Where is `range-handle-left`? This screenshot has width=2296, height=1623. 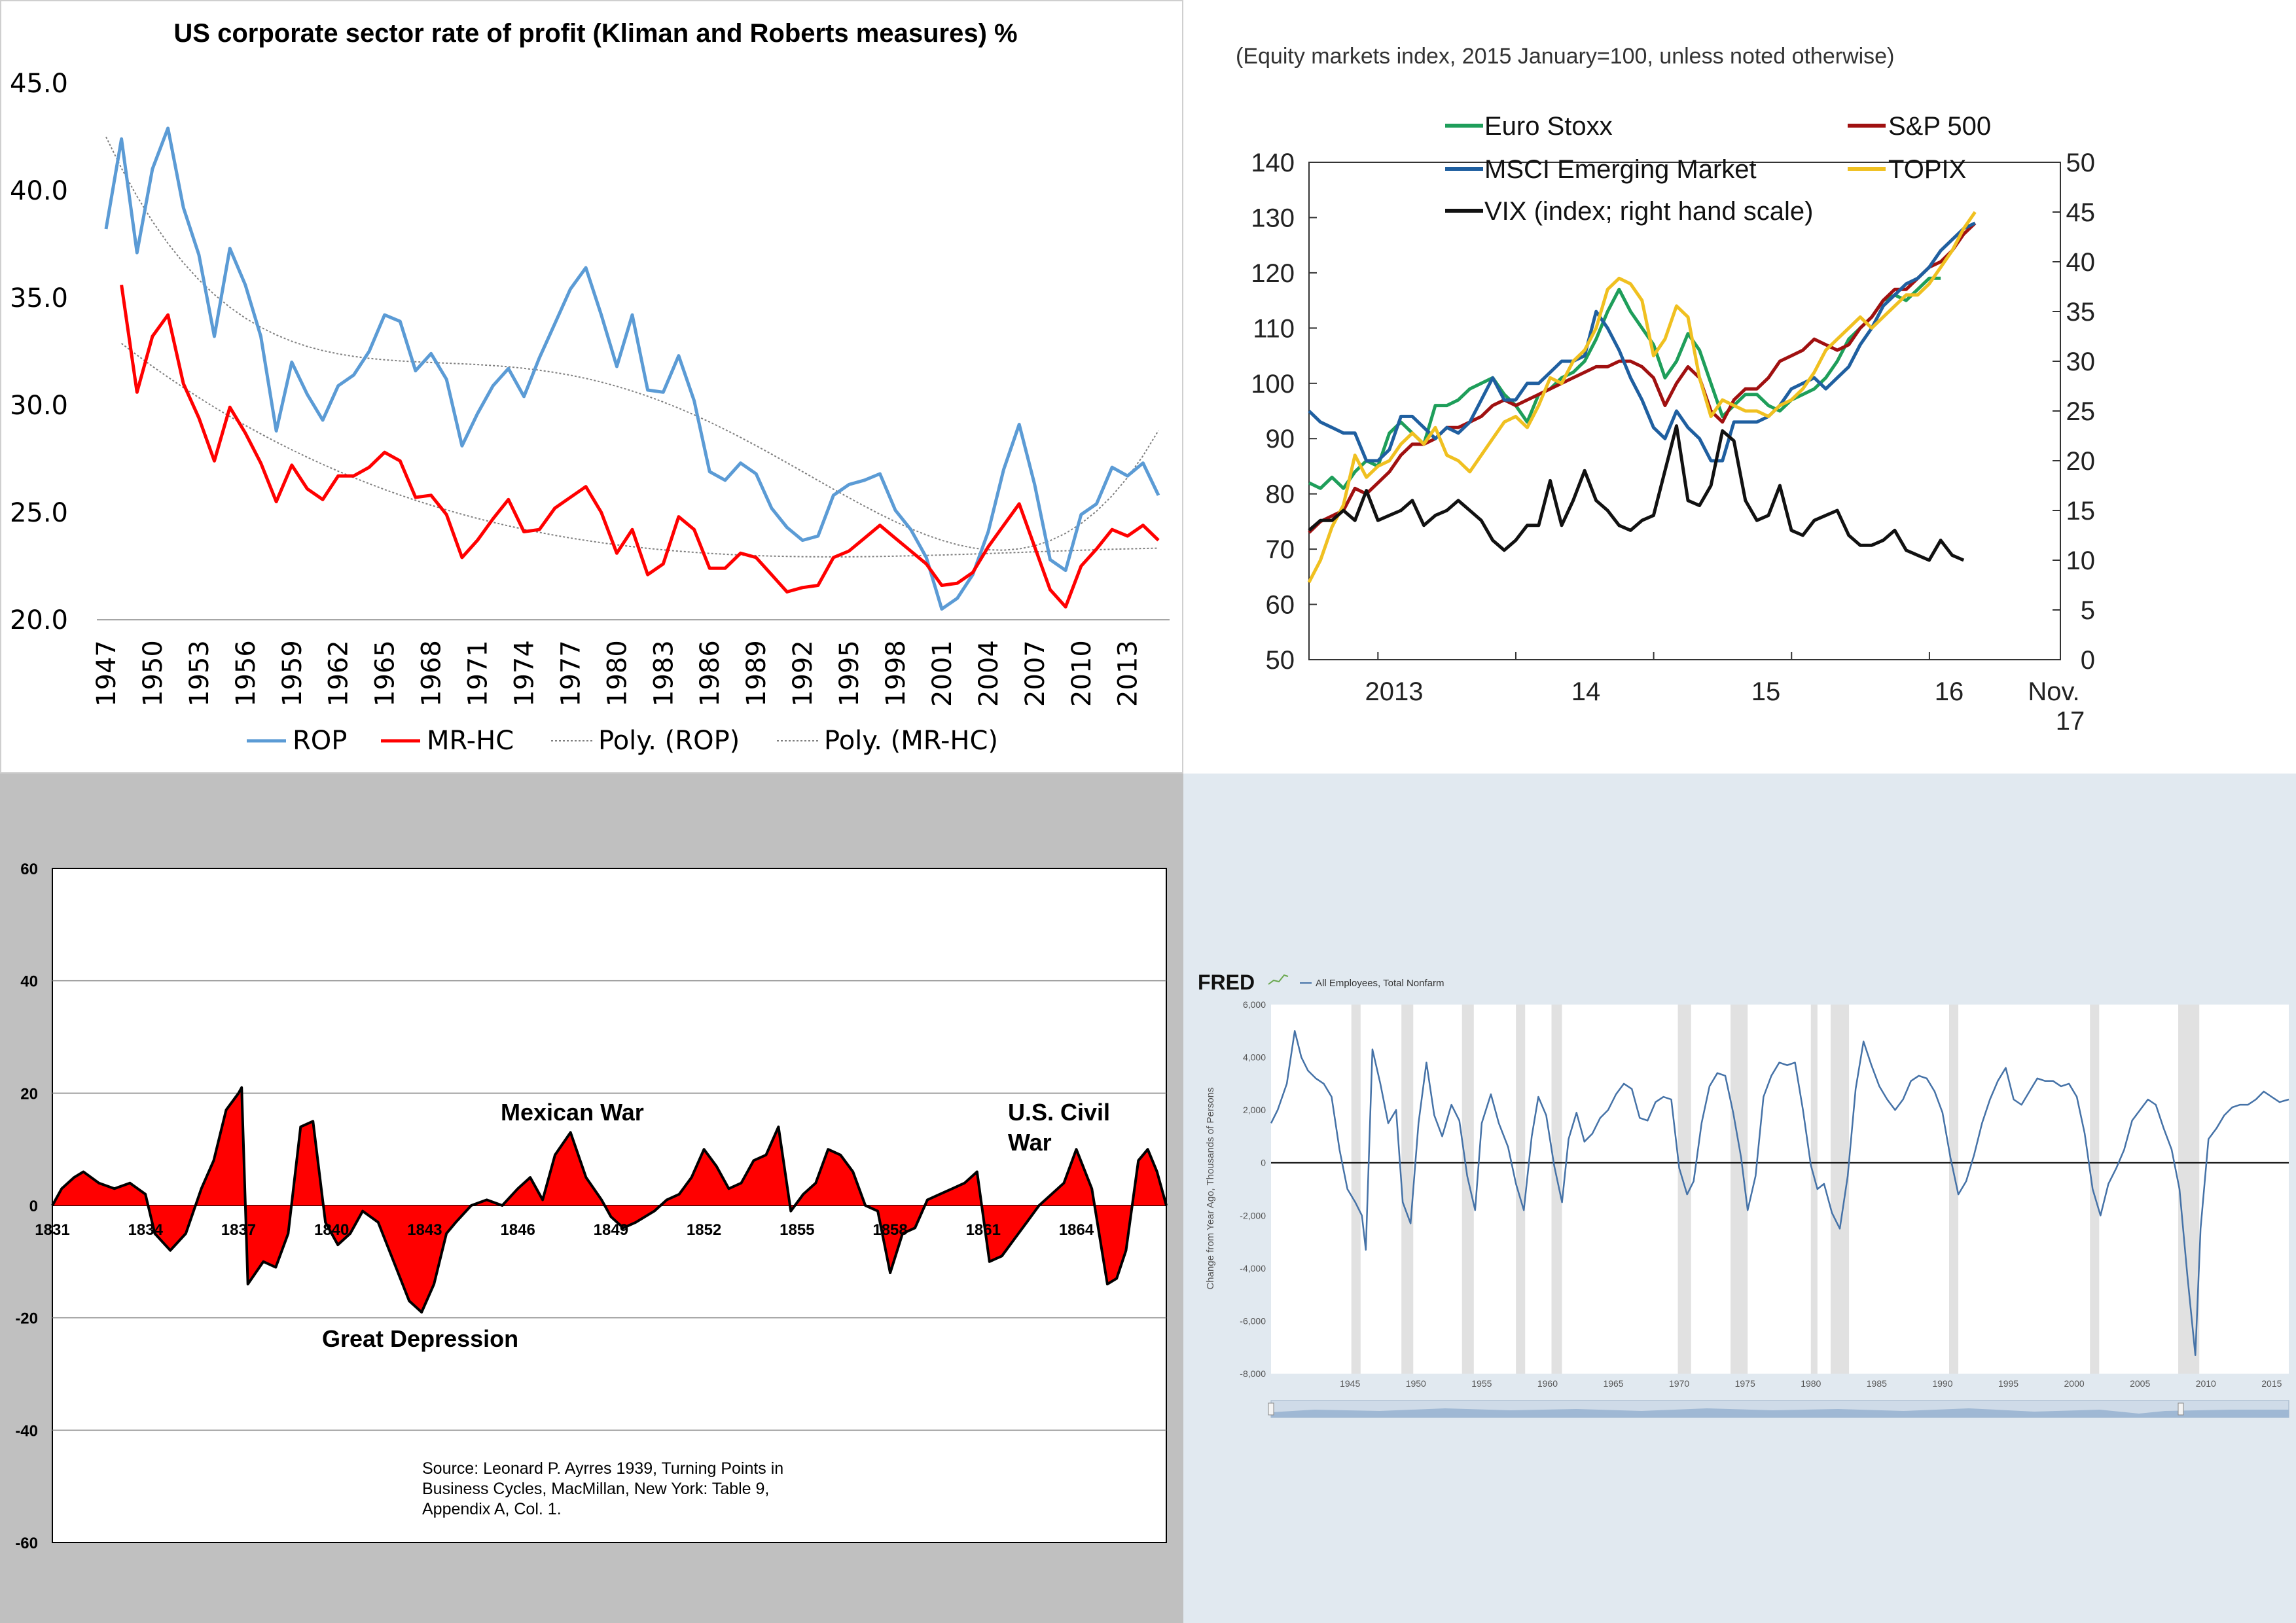 range-handle-left is located at coordinates (1271, 1409).